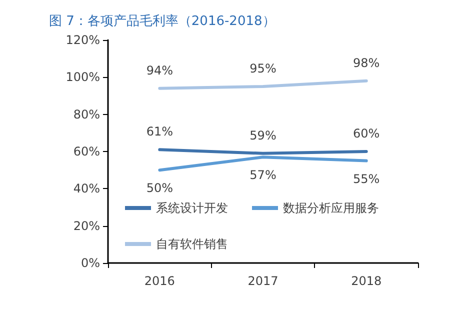 The image size is (472, 323). What do you see at coordinates (263, 175) in the screenshot?
I see `data-label: 57%` at bounding box center [263, 175].